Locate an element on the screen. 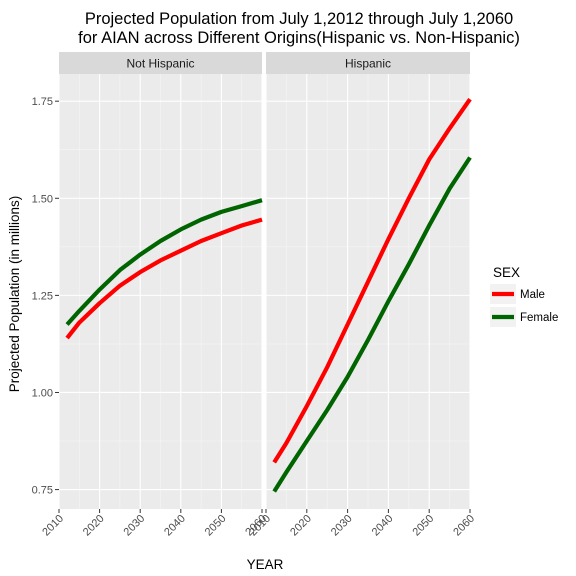  legend-label-female: Female is located at coordinates (539, 318).